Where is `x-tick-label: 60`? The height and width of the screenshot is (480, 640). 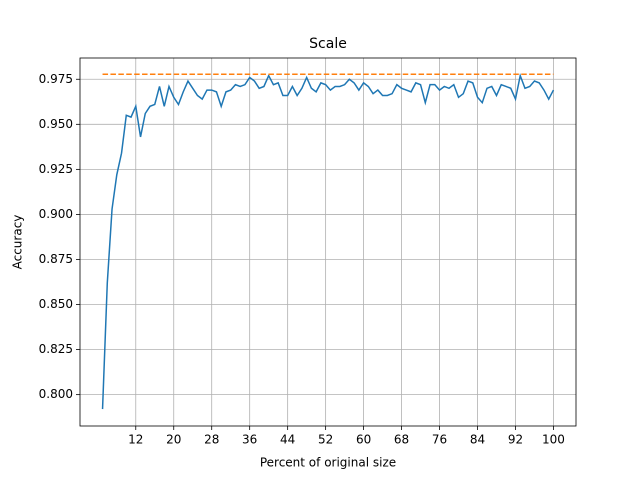 x-tick-label: 60 is located at coordinates (363, 440).